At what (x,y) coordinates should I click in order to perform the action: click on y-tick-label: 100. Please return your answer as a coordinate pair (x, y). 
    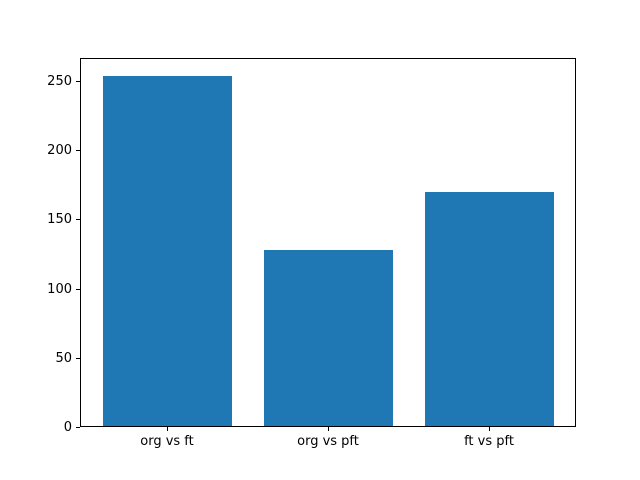
    Looking at the image, I should click on (59, 289).